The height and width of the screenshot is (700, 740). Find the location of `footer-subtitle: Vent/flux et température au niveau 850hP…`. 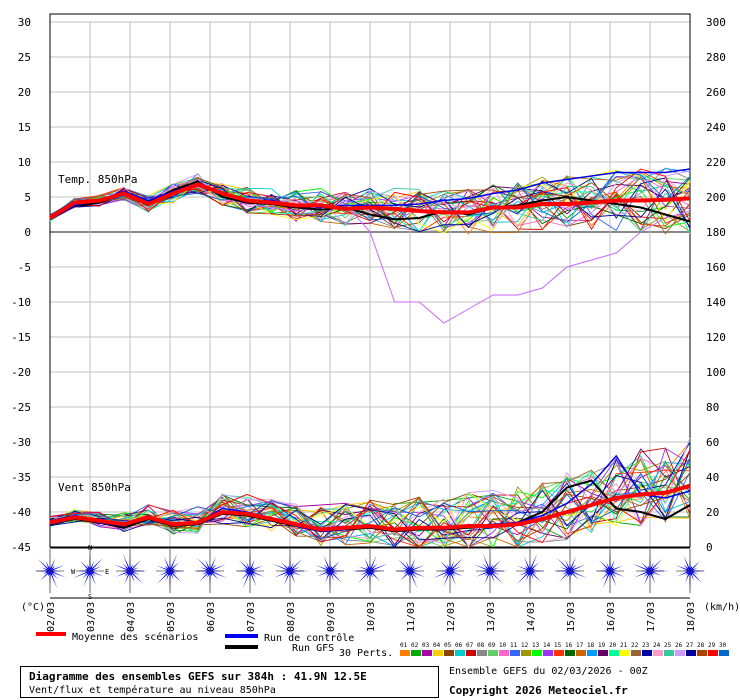

footer-subtitle: Vent/flux et température au niveau 850hP… is located at coordinates (152, 690).